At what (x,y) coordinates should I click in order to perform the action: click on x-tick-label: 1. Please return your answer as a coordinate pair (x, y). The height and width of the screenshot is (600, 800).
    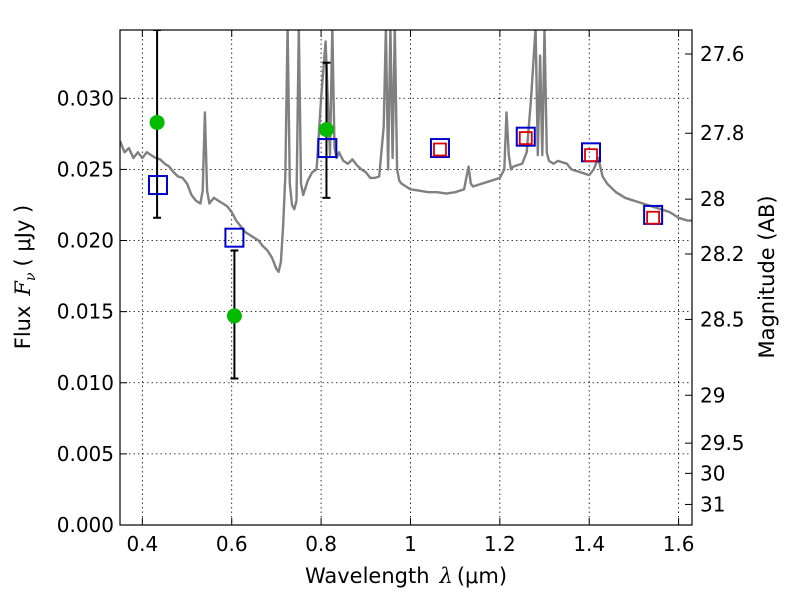
    Looking at the image, I should click on (410, 544).